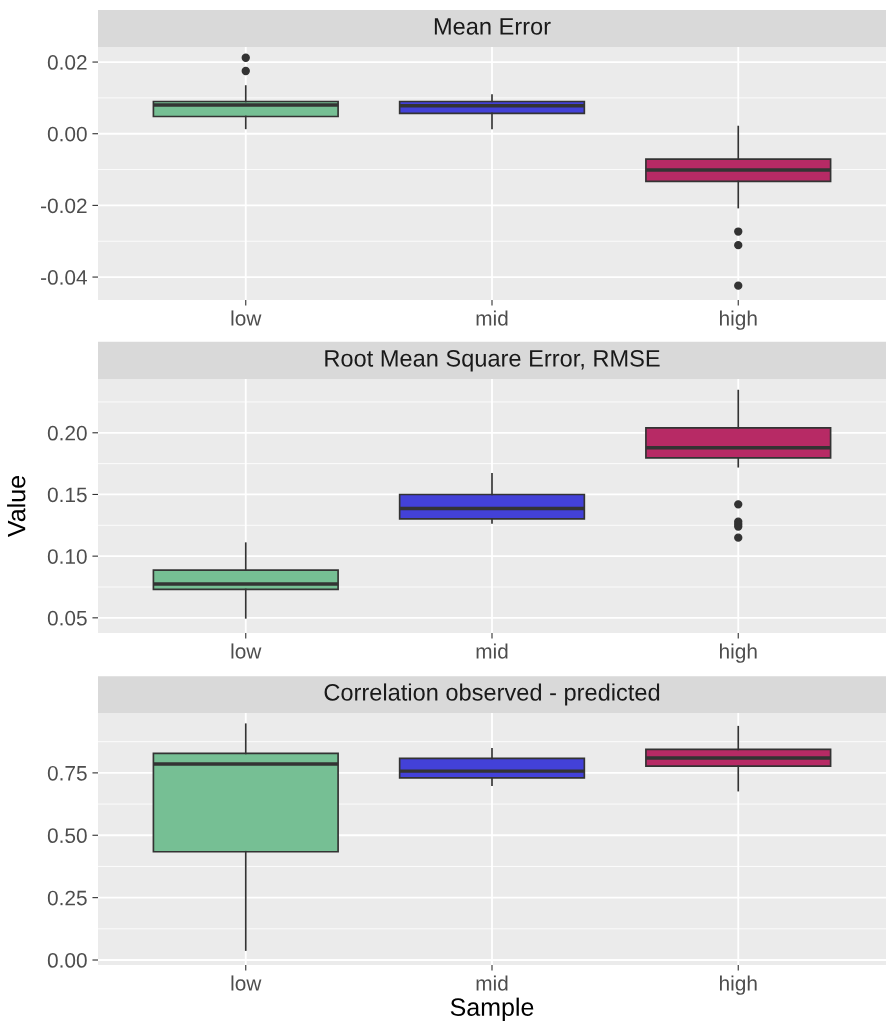 This screenshot has width=887, height=1028. Describe the element at coordinates (67, 898) in the screenshot. I see `y-tick-label: 0.25` at that location.